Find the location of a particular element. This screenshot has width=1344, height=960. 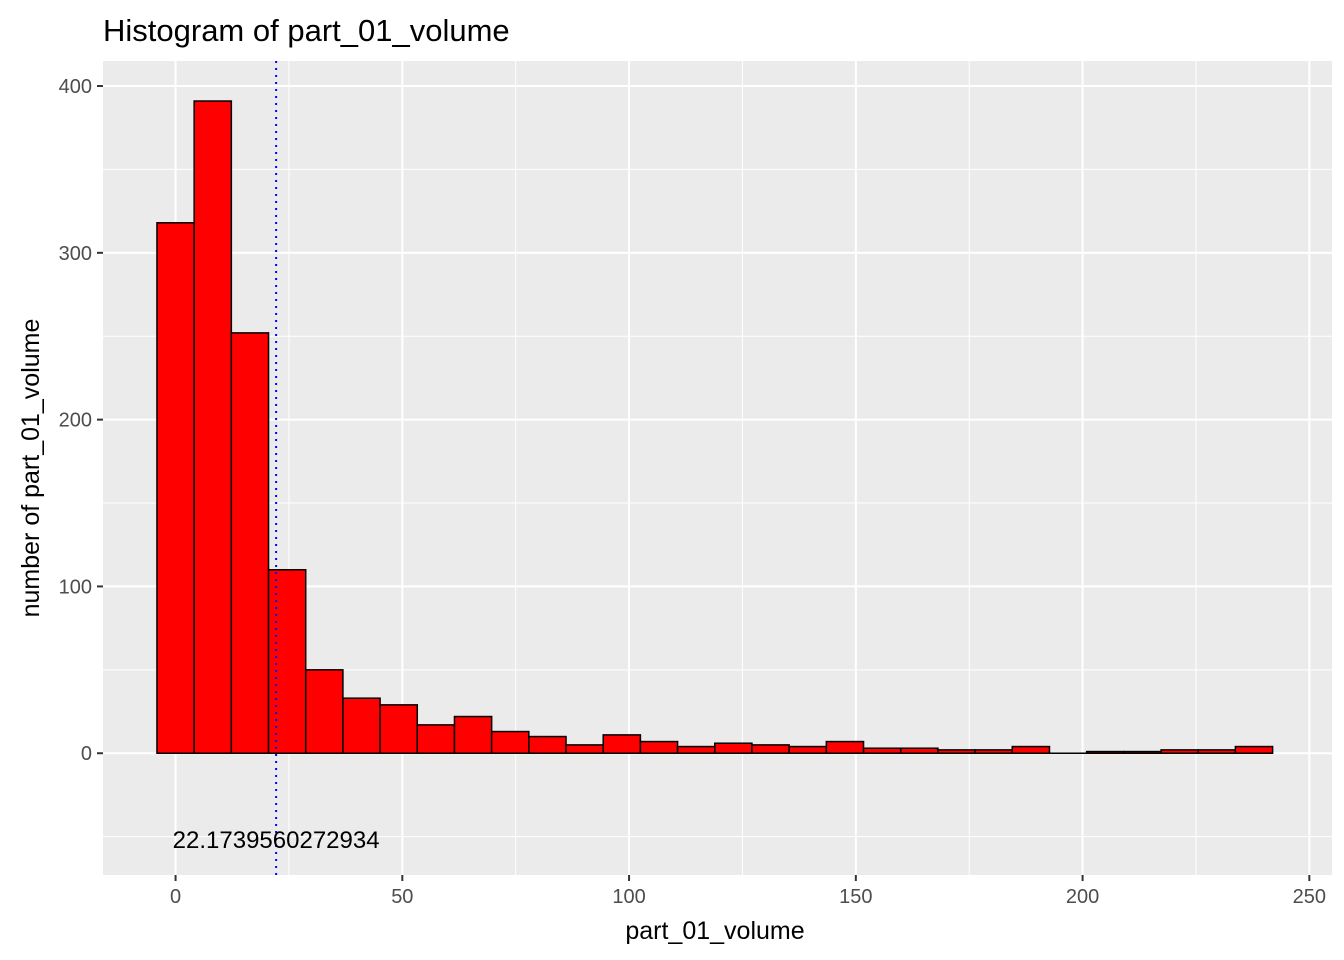

y-axis-title: number of part_01_volume is located at coordinates (31, 468).